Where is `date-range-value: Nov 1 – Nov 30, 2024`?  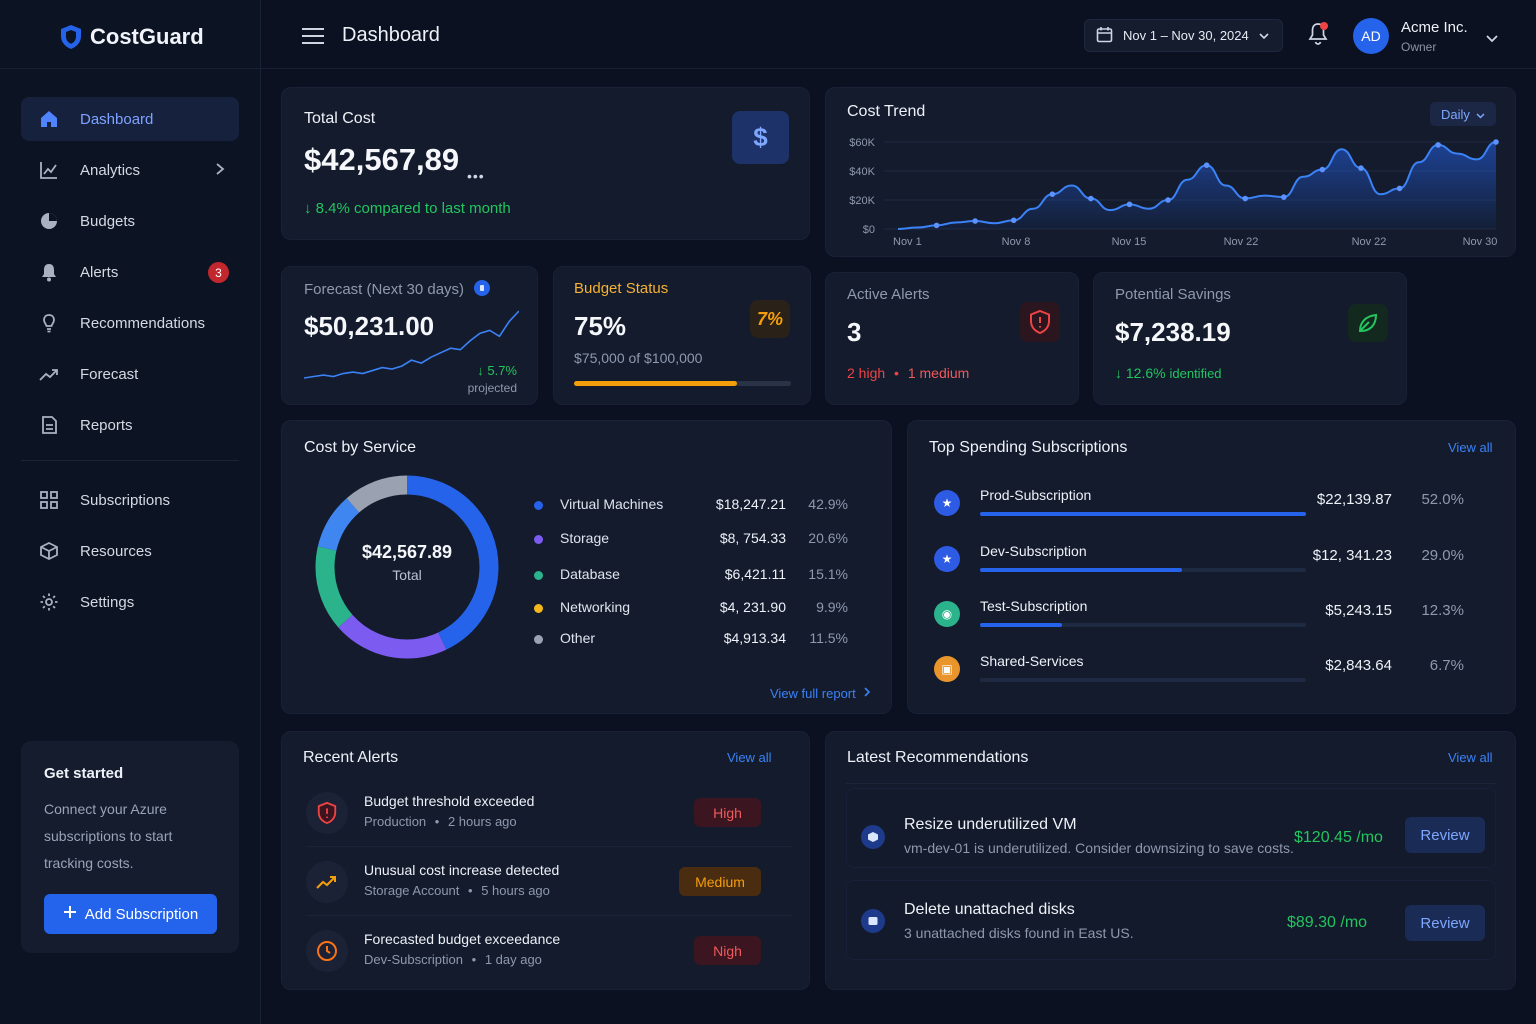 date-range-value: Nov 1 – Nov 30, 2024 is located at coordinates (1186, 35).